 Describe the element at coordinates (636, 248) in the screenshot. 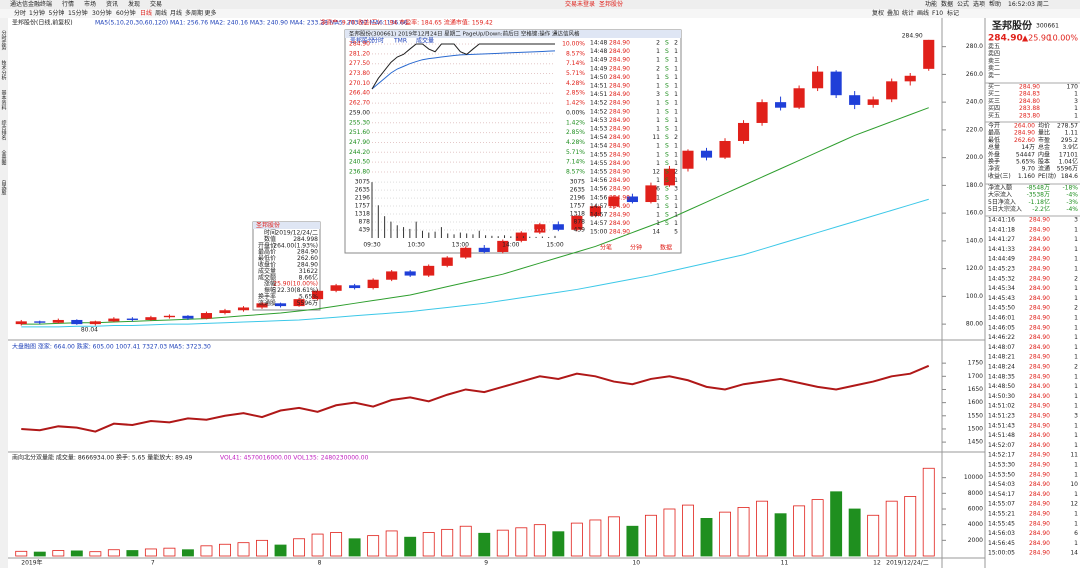

I see `popup-button: 分钟` at that location.